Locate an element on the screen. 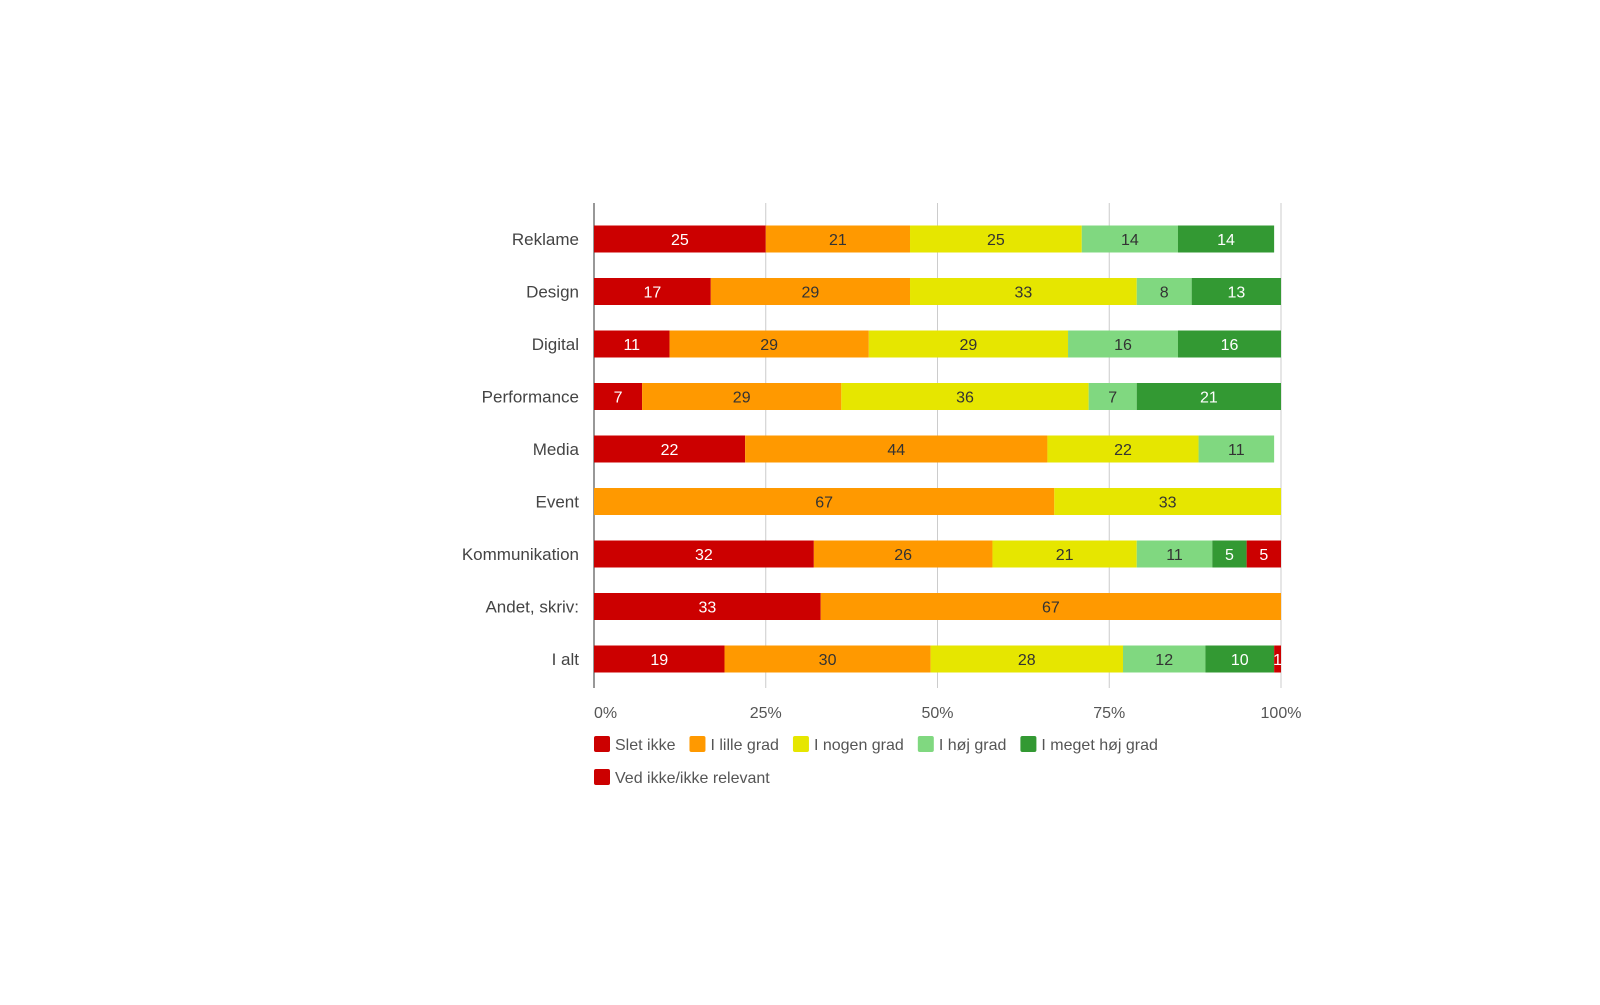  legend-label: I høj grad is located at coordinates (973, 745).